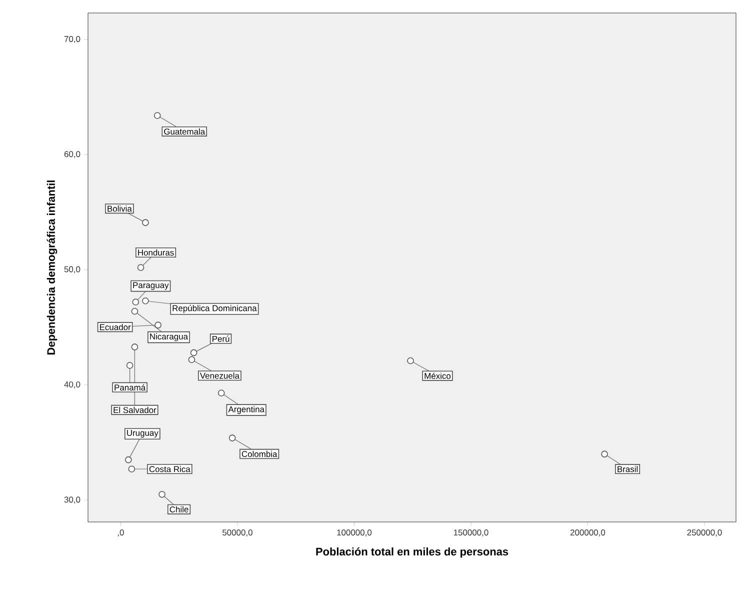 This screenshot has width=741, height=592. What do you see at coordinates (151, 286) in the screenshot?
I see `annotation: Paraguay` at bounding box center [151, 286].